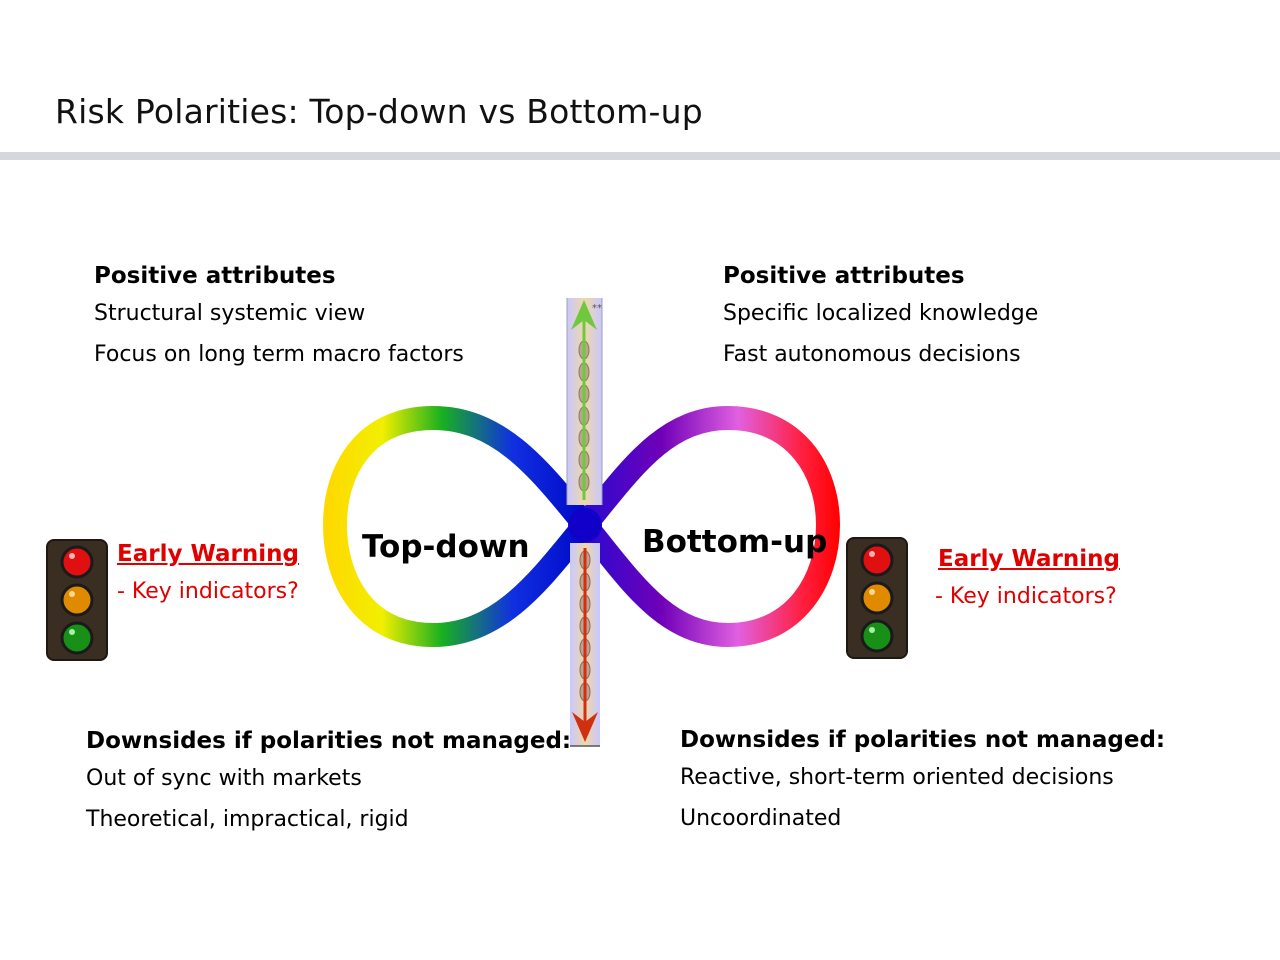 The image size is (1280, 960). What do you see at coordinates (881, 313) in the screenshot?
I see `right-positive-item: Specific localized knowledge` at bounding box center [881, 313].